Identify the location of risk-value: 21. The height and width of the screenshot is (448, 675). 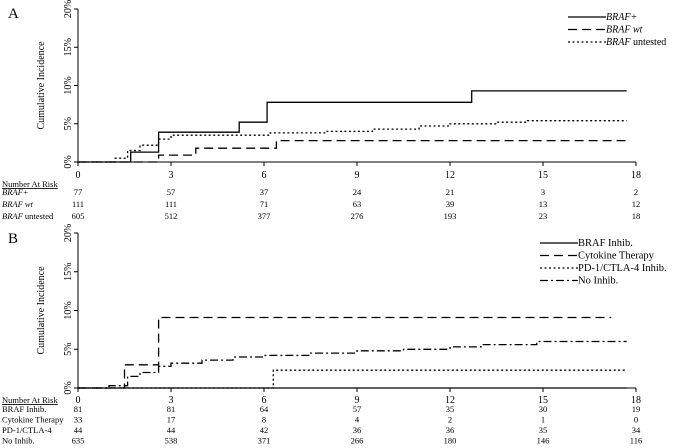
(450, 192).